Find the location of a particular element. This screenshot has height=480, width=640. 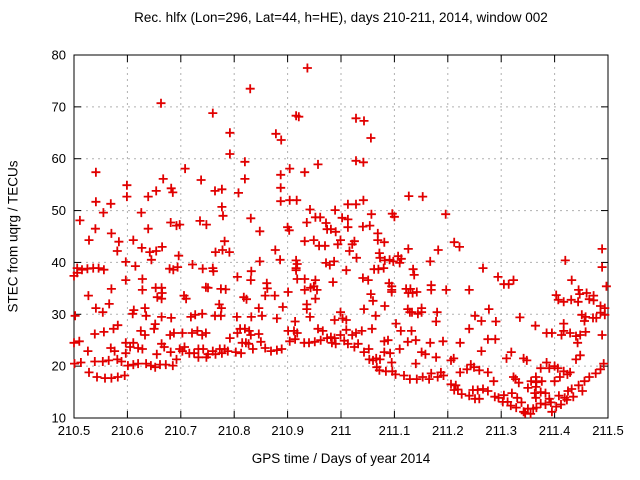

x-tick-label: 211.4 is located at coordinates (555, 430).